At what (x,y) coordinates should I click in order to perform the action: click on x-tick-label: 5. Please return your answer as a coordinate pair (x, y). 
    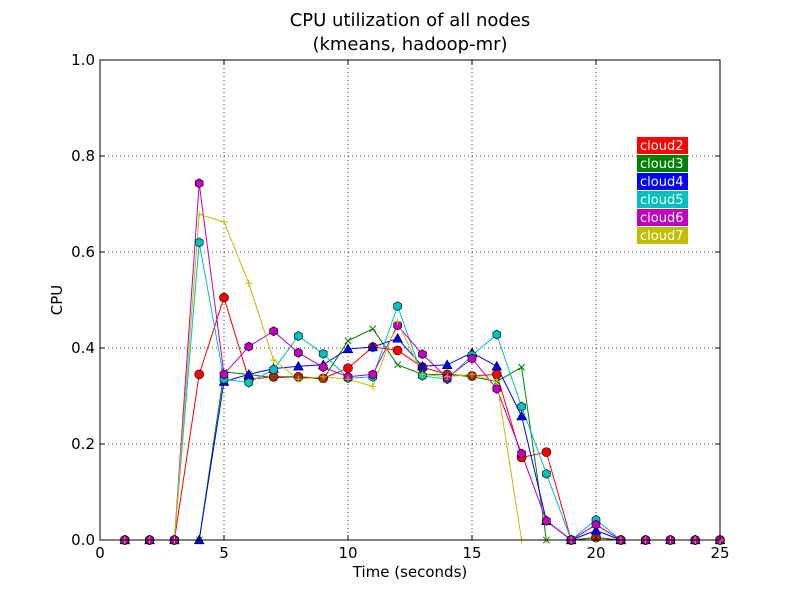
    Looking at the image, I should click on (224, 553).